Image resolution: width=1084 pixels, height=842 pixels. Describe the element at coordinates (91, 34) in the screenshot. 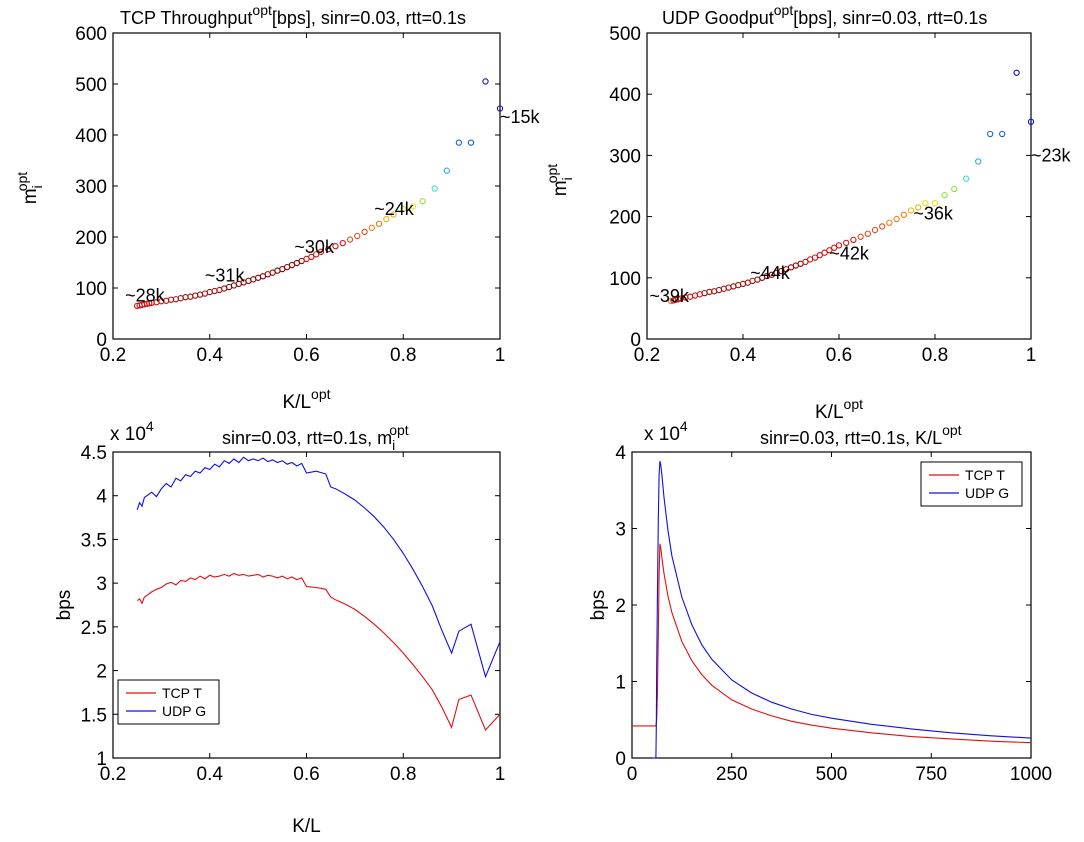

I see `y-tick-label: 600` at that location.